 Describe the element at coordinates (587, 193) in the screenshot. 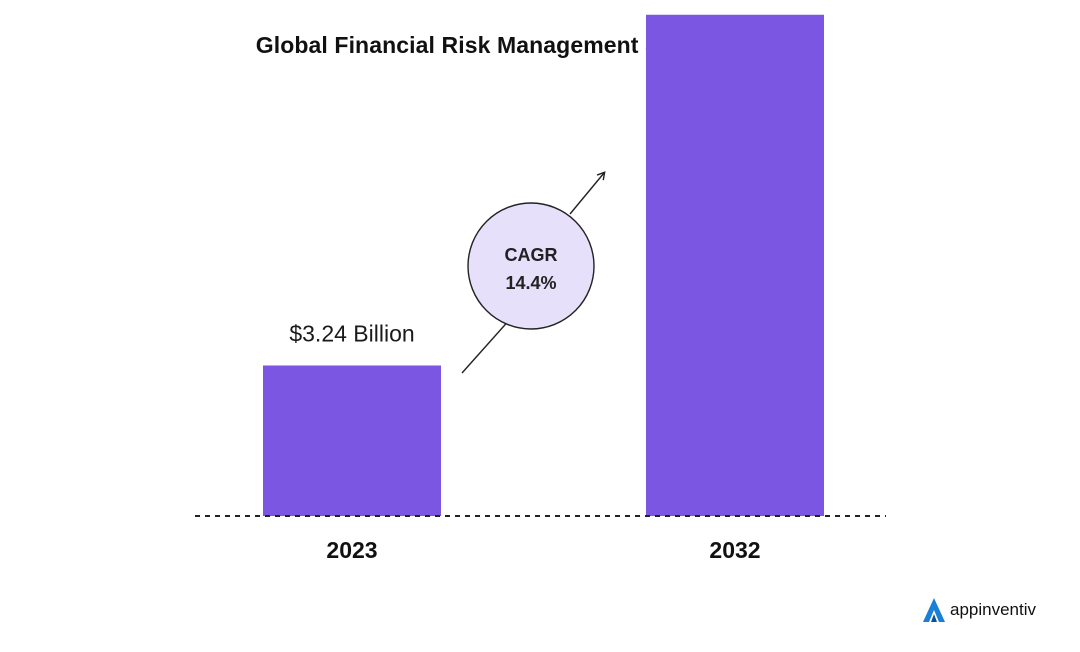

I see `cagr-arrow-head` at that location.